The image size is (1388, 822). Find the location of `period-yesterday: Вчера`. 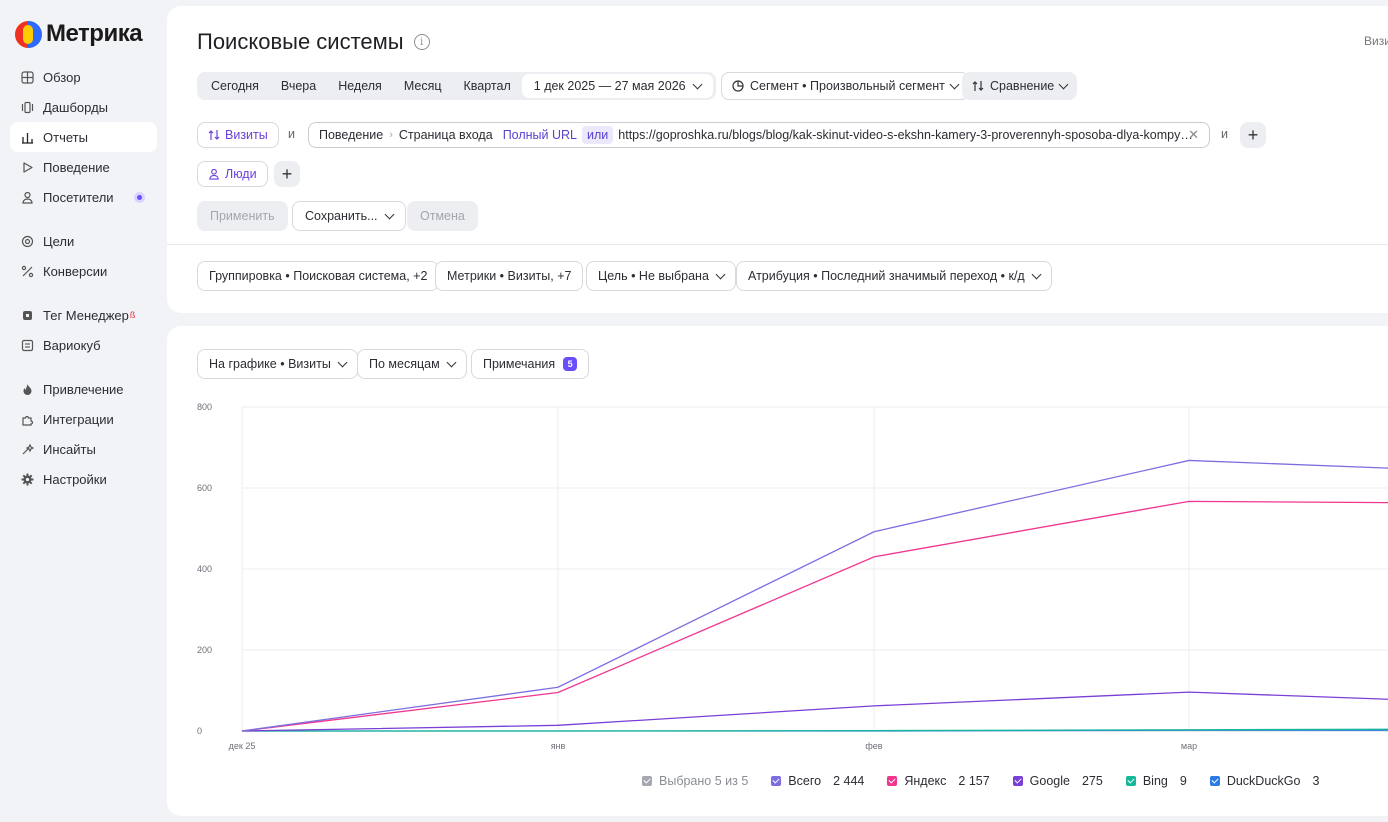

period-yesterday: Вчера is located at coordinates (298, 86).